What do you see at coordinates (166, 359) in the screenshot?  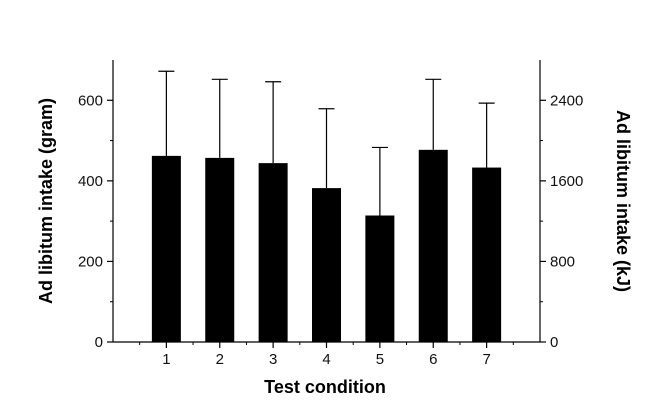 I see `x-axis-tick-label: 1` at bounding box center [166, 359].